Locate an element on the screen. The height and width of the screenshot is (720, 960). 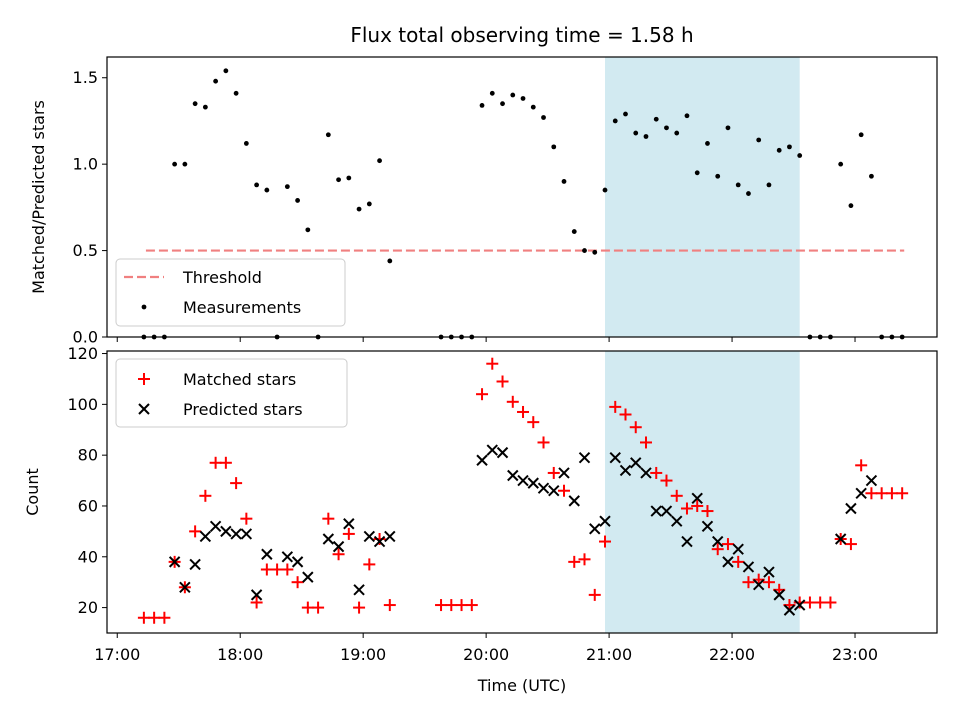
bottom-highlight-span is located at coordinates (702, 492).